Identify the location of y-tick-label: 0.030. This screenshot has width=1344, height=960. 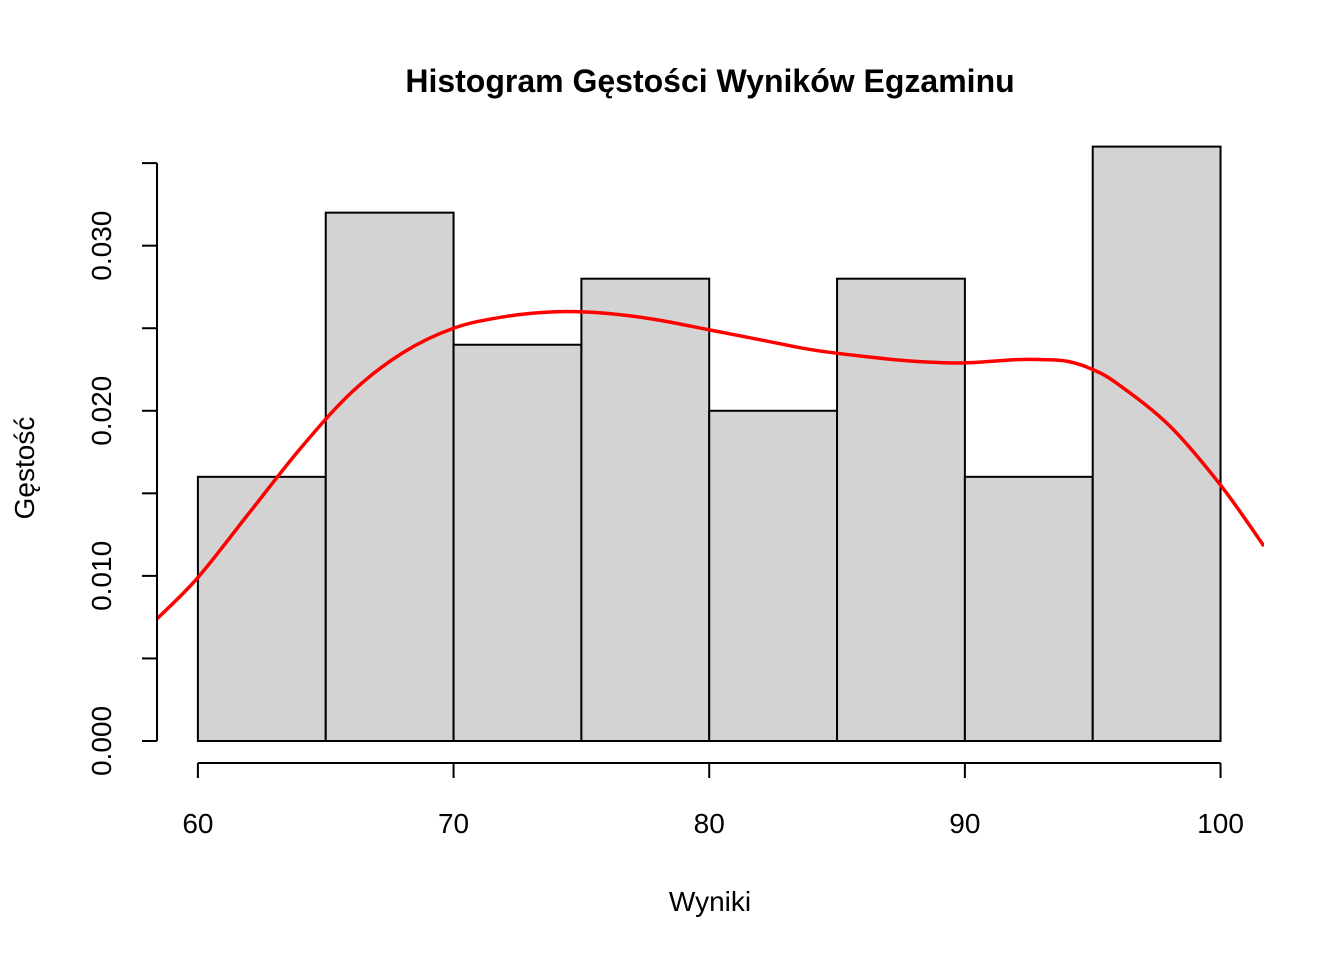
(101, 246).